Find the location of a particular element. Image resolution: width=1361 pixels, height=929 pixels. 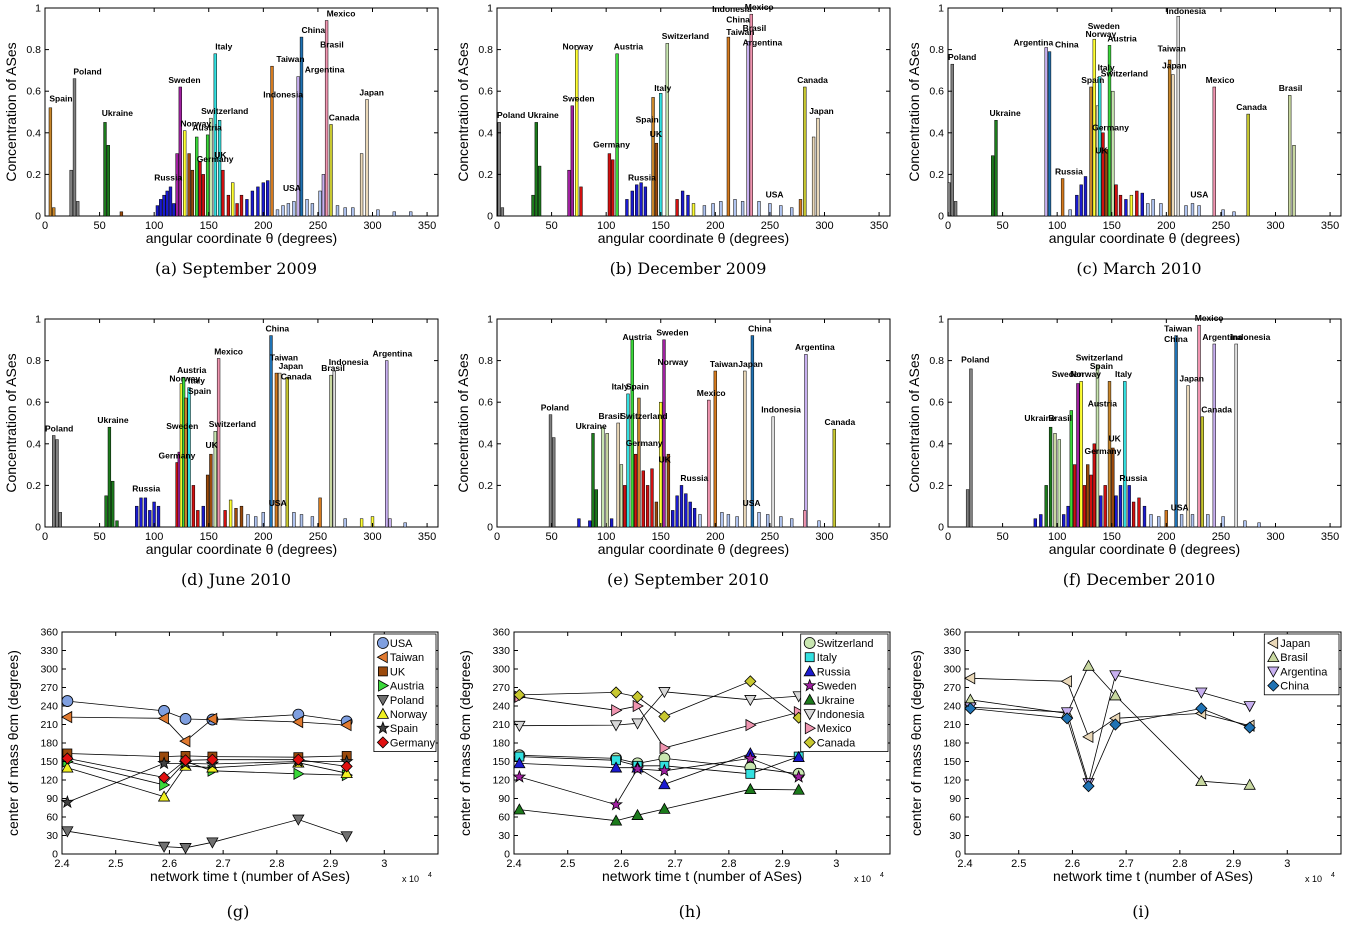

x-multiplier-exponent: 4 is located at coordinates (882, 875).